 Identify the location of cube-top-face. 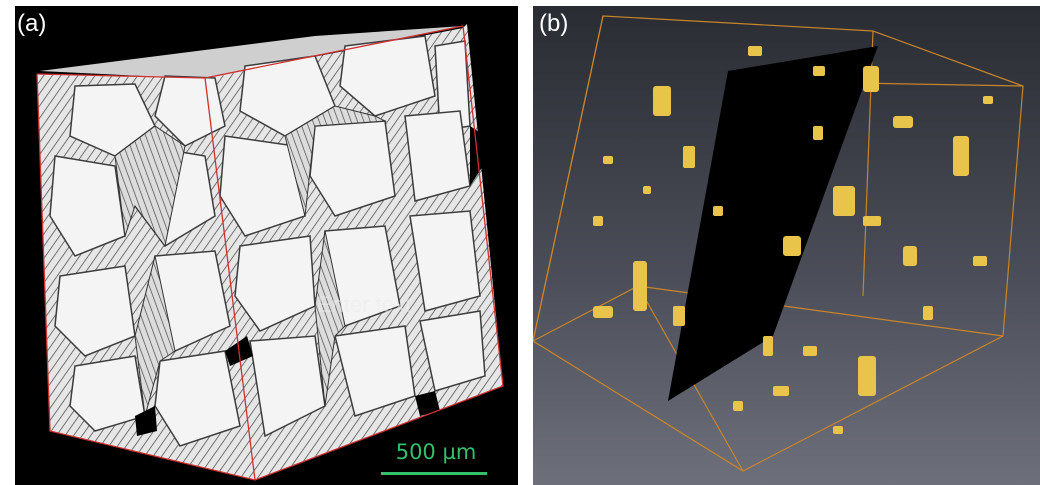
(251, 52).